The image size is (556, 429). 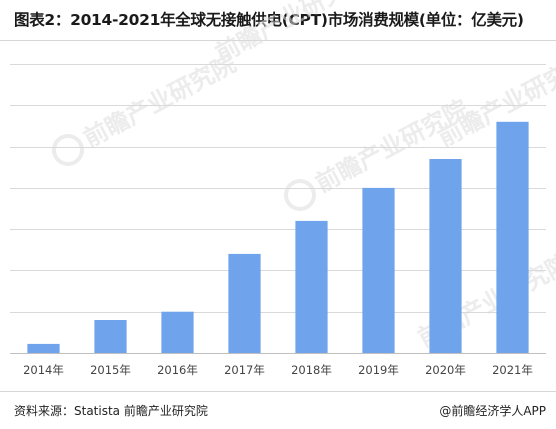 What do you see at coordinates (291, 34) in the screenshot?
I see `svg-text: 前瞻产业研究院` at bounding box center [291, 34].